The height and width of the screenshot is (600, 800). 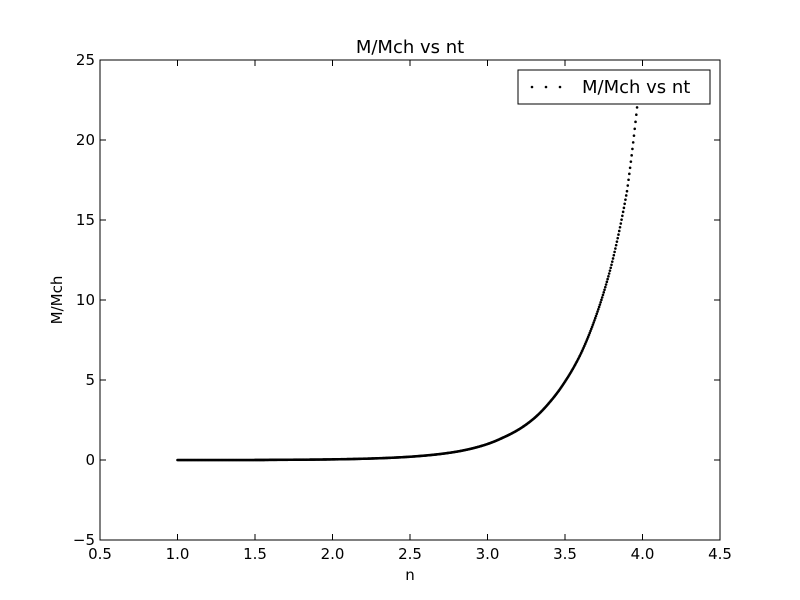 What do you see at coordinates (255, 554) in the screenshot?
I see `x-tick-label: 1.5` at bounding box center [255, 554].